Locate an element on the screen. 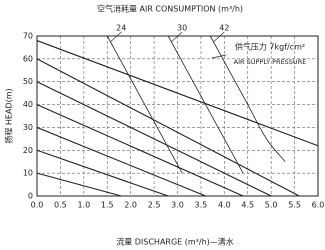 Image resolution: width=325 pixels, height=250 pixels. x-tick-label: 5.0 is located at coordinates (271, 205).